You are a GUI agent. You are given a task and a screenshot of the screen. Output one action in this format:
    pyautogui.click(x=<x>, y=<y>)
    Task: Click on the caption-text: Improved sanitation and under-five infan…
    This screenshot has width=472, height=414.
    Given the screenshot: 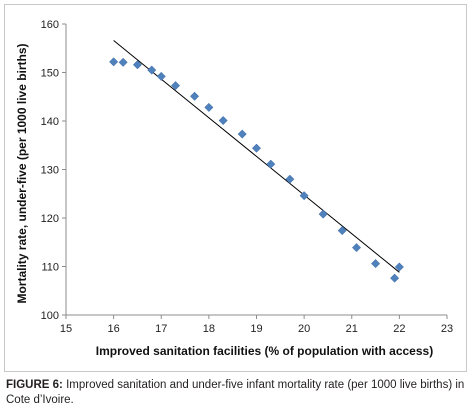 What is the action you would take?
    pyautogui.click(x=235, y=392)
    